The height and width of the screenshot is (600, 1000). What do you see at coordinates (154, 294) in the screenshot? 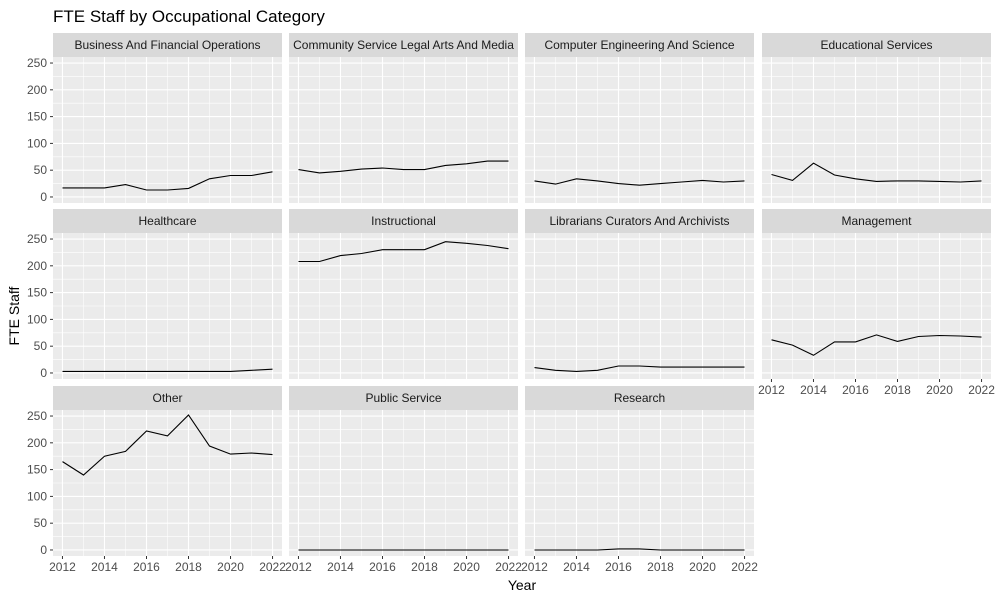
I see `facet-panel: Healthcare 0 50 100 150 200 250` at bounding box center [154, 294].